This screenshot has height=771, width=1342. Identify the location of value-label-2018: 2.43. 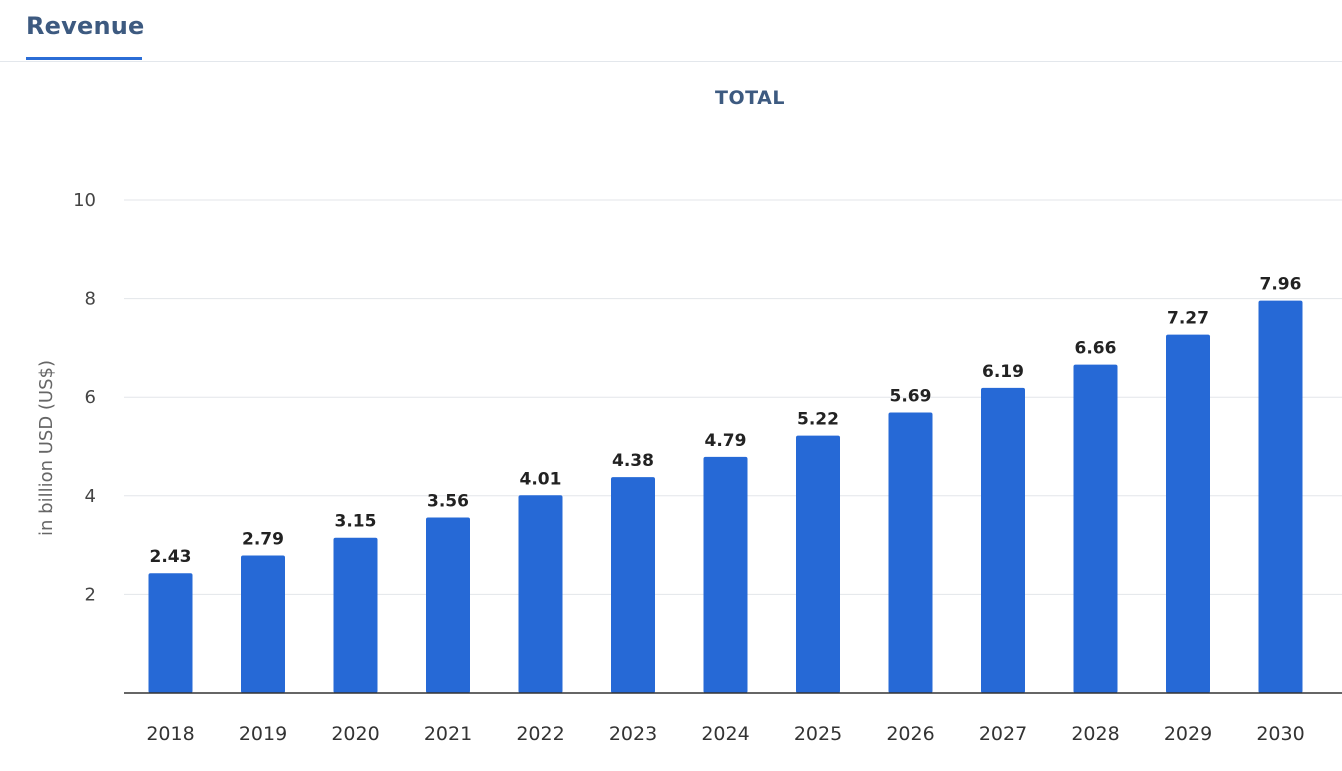
(171, 557).